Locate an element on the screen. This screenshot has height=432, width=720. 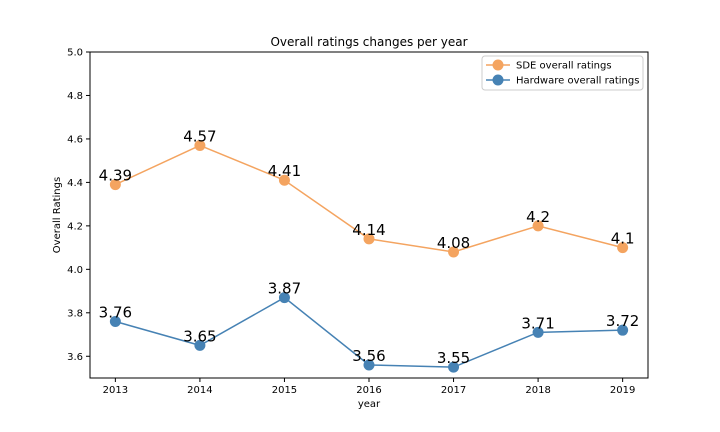
data-label: 4.2 is located at coordinates (538, 217).